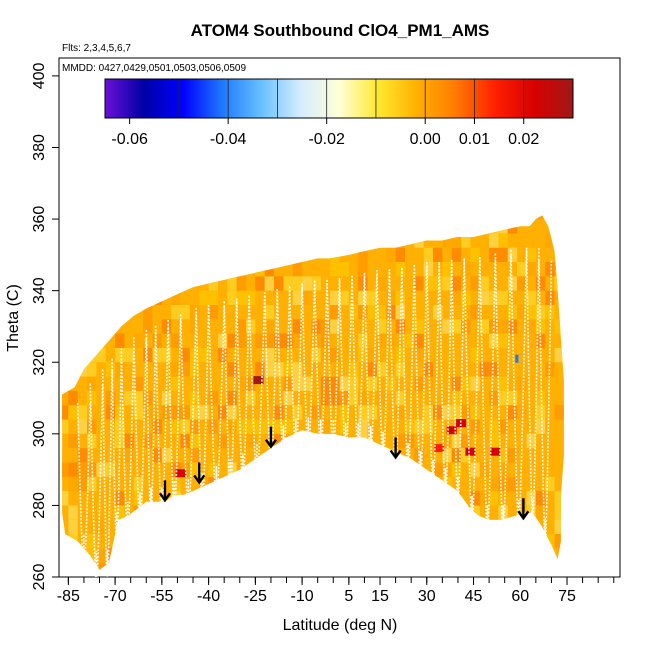  Describe the element at coordinates (340, 30) in the screenshot. I see `chart-title: ATOM4 Southbound ClO4_PM1_AMS` at that location.